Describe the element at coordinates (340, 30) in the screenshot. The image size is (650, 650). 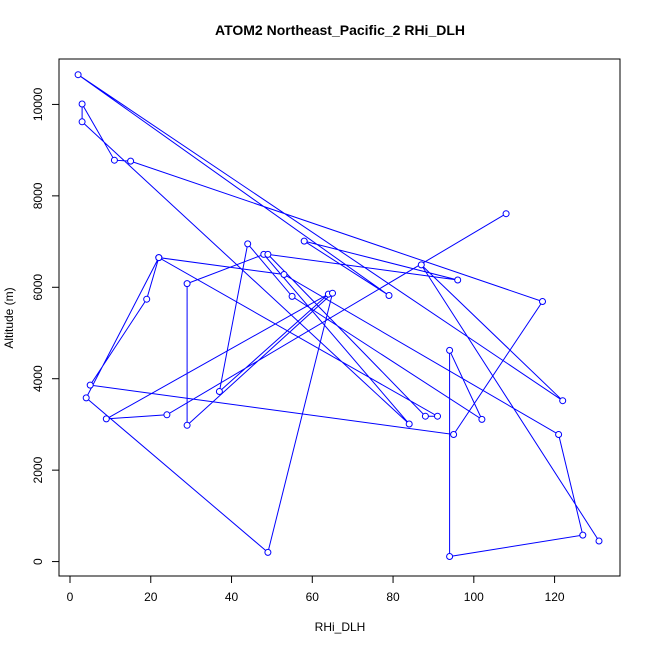
I see `chart-title: ATOM2 Northeast_Pacific_2 RHi_DLH` at that location.